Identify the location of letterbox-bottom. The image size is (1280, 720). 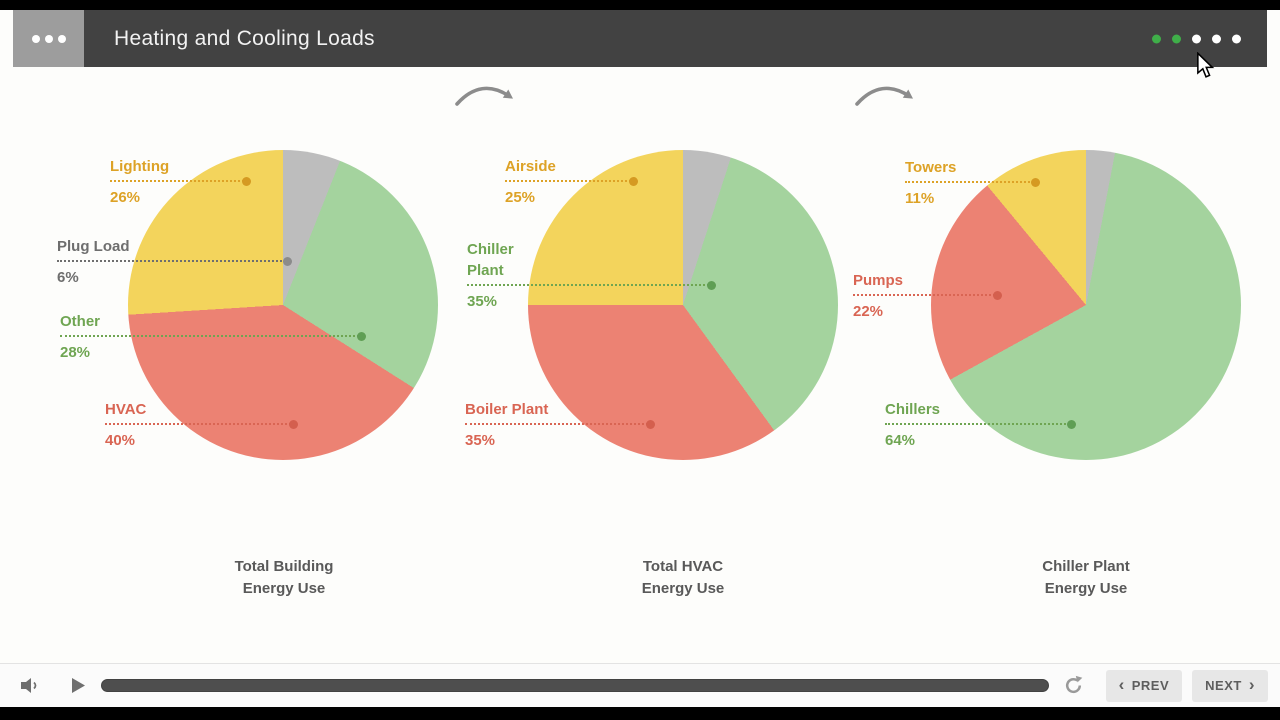
(640, 713).